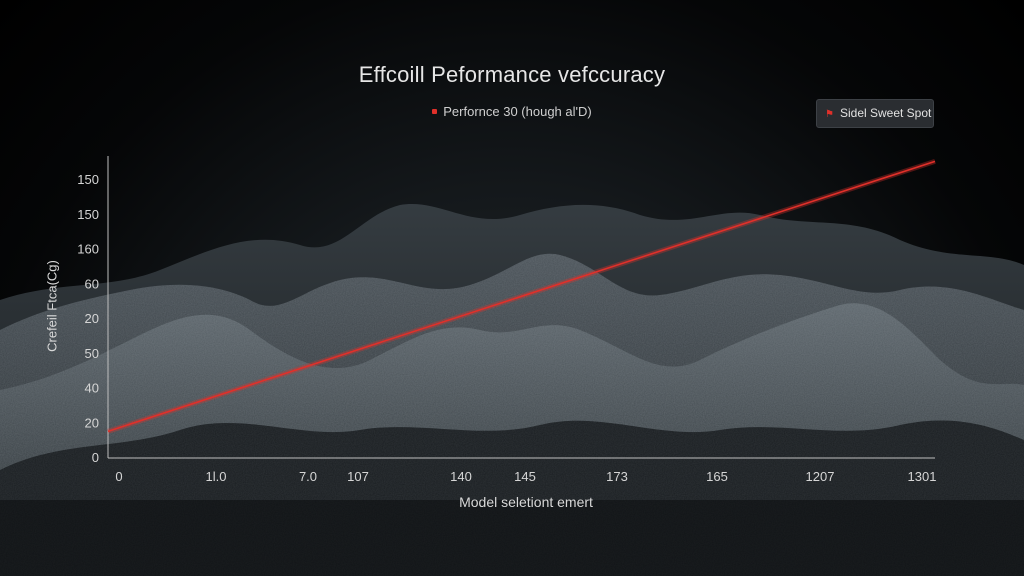  Describe the element at coordinates (118, 476) in the screenshot. I see `x-tick-label: 0` at that location.